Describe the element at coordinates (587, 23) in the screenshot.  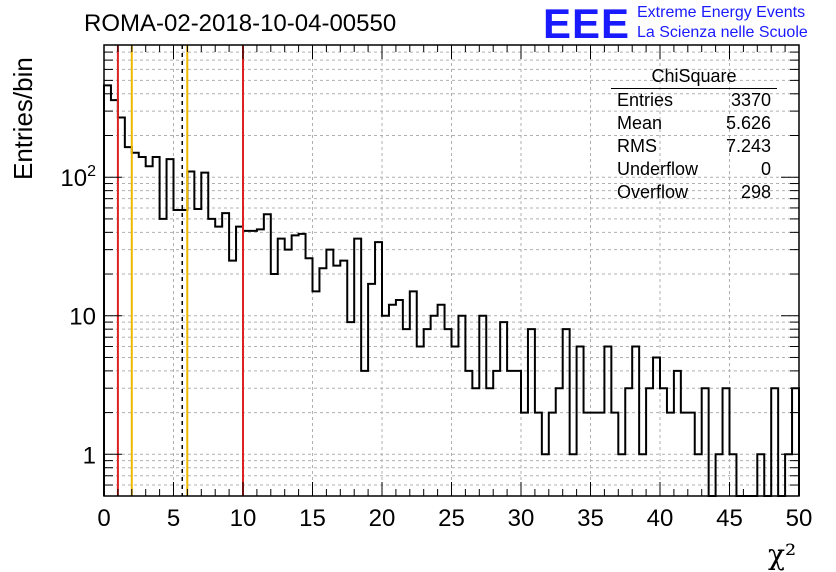
I see `eee-logo: EEE` at that location.